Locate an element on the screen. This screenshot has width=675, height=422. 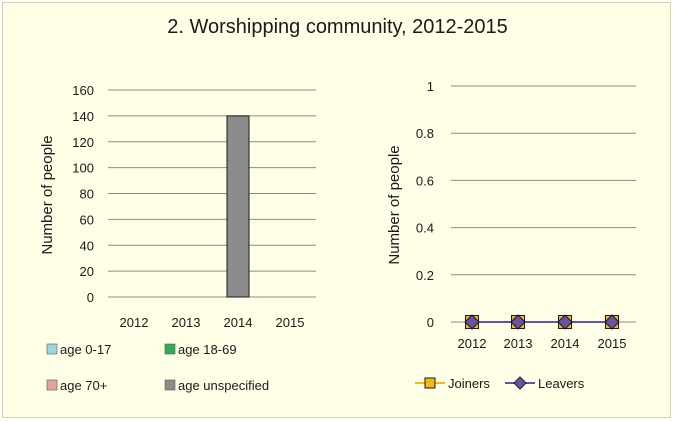
legend-label: age 18-69 is located at coordinates (207, 349).